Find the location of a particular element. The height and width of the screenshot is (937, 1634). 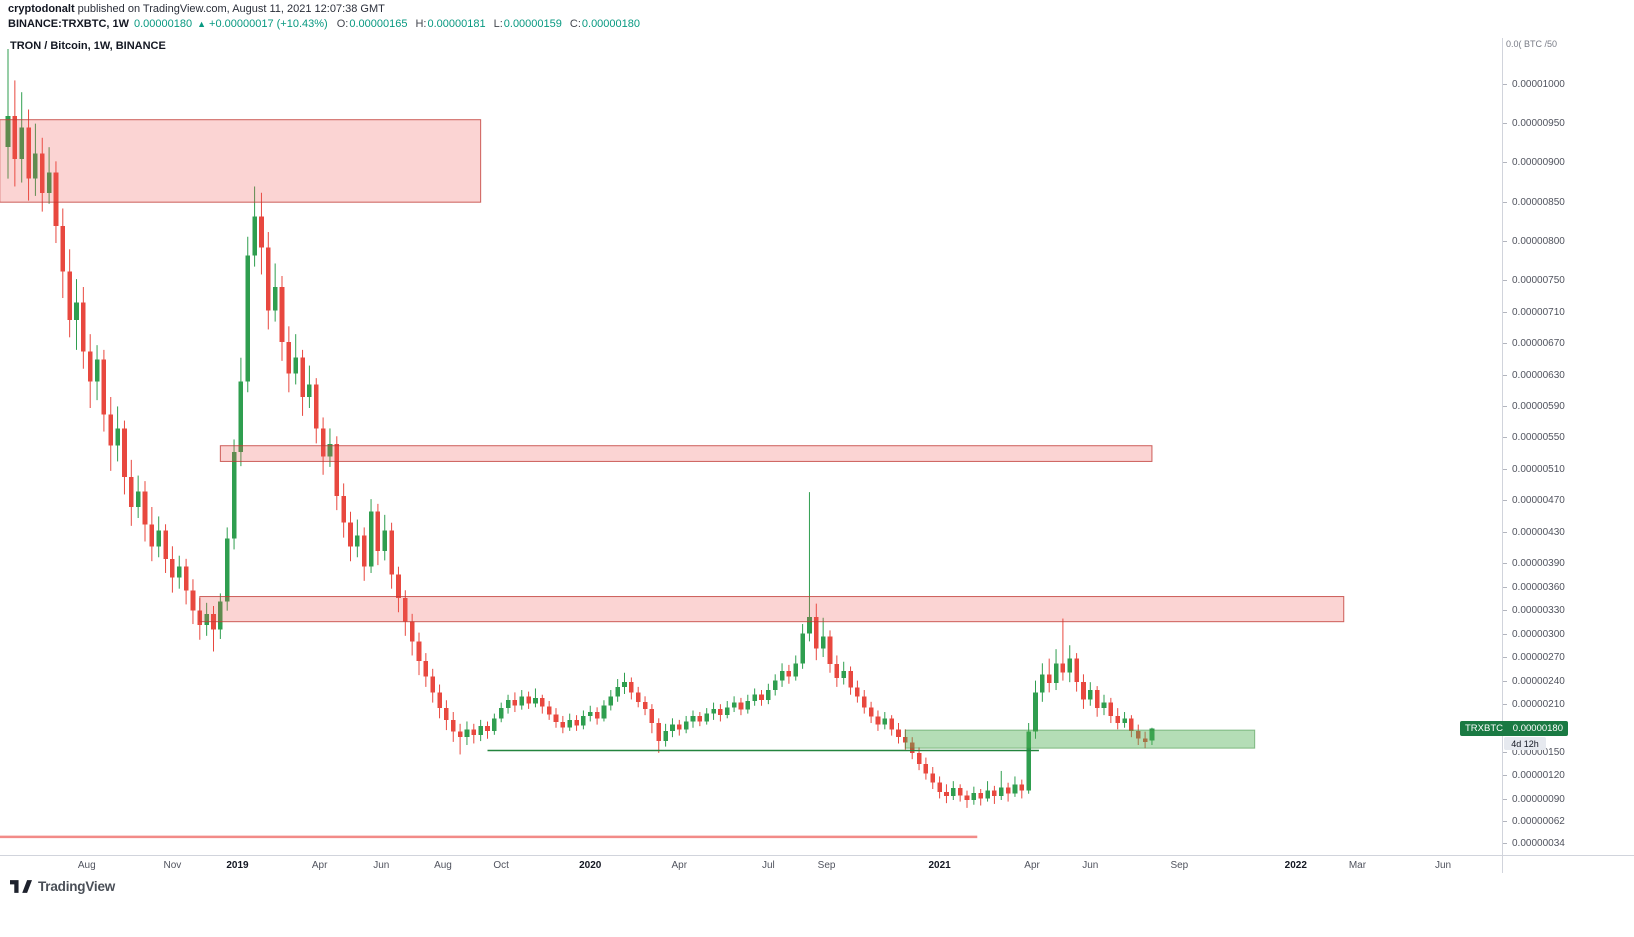

tradingview-logo-link: TradingView is located at coordinates (62, 886).